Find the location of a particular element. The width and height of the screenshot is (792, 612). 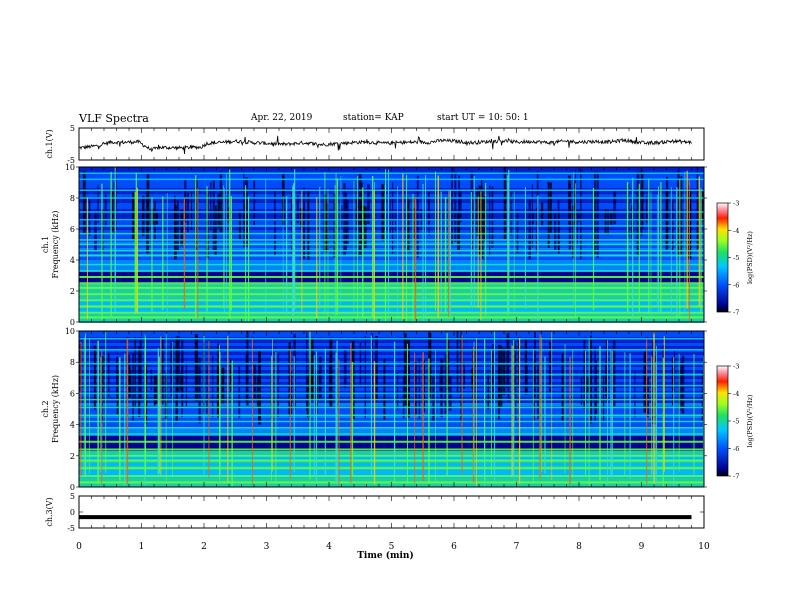

ch2-spectrogram-colorbar is located at coordinates (722, 421).